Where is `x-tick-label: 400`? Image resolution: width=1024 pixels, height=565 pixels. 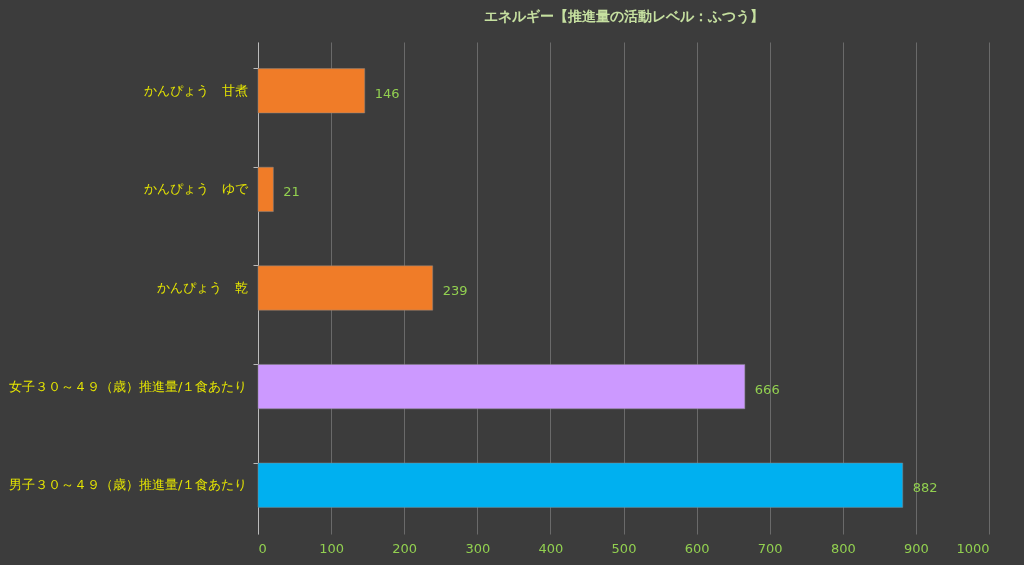
x-tick-label: 400 is located at coordinates (551, 548).